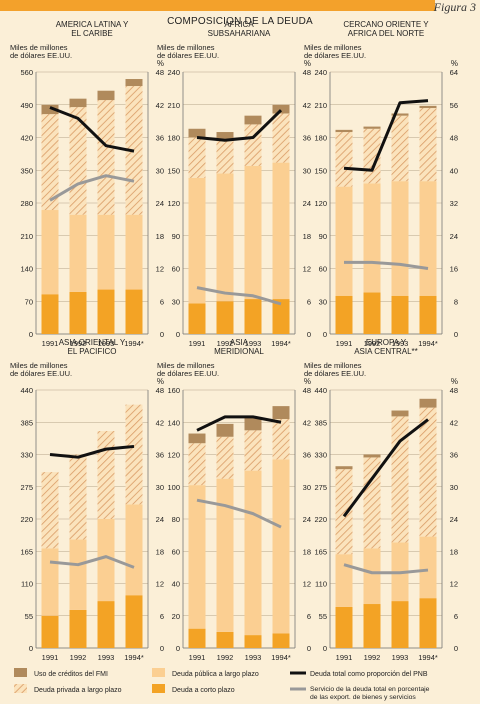 The height and width of the screenshot is (704, 480). Describe the element at coordinates (386, 33) in the screenshot. I see `panel-title-3-line-2: AFRICA DEL NORTE` at that location.